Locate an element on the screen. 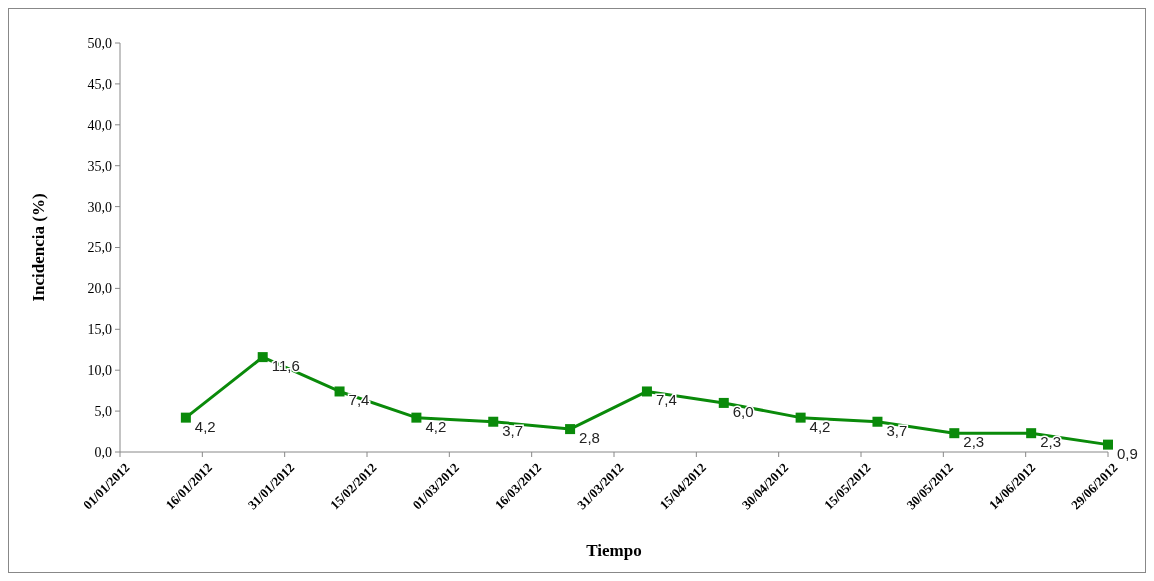 This screenshot has width=1154, height=581. y-tick-label: 40,0 is located at coordinates (99, 125).